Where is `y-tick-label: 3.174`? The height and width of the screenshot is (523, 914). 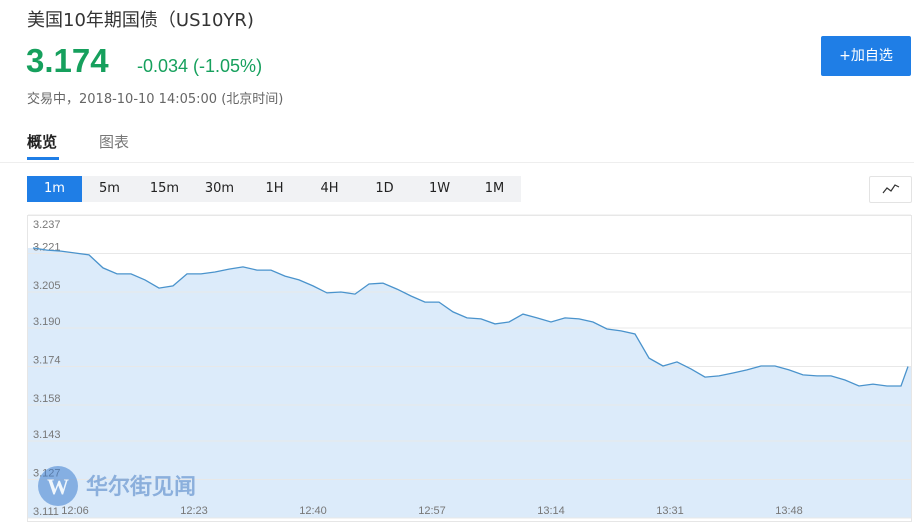
y-tick-label: 3.174 is located at coordinates (47, 361).